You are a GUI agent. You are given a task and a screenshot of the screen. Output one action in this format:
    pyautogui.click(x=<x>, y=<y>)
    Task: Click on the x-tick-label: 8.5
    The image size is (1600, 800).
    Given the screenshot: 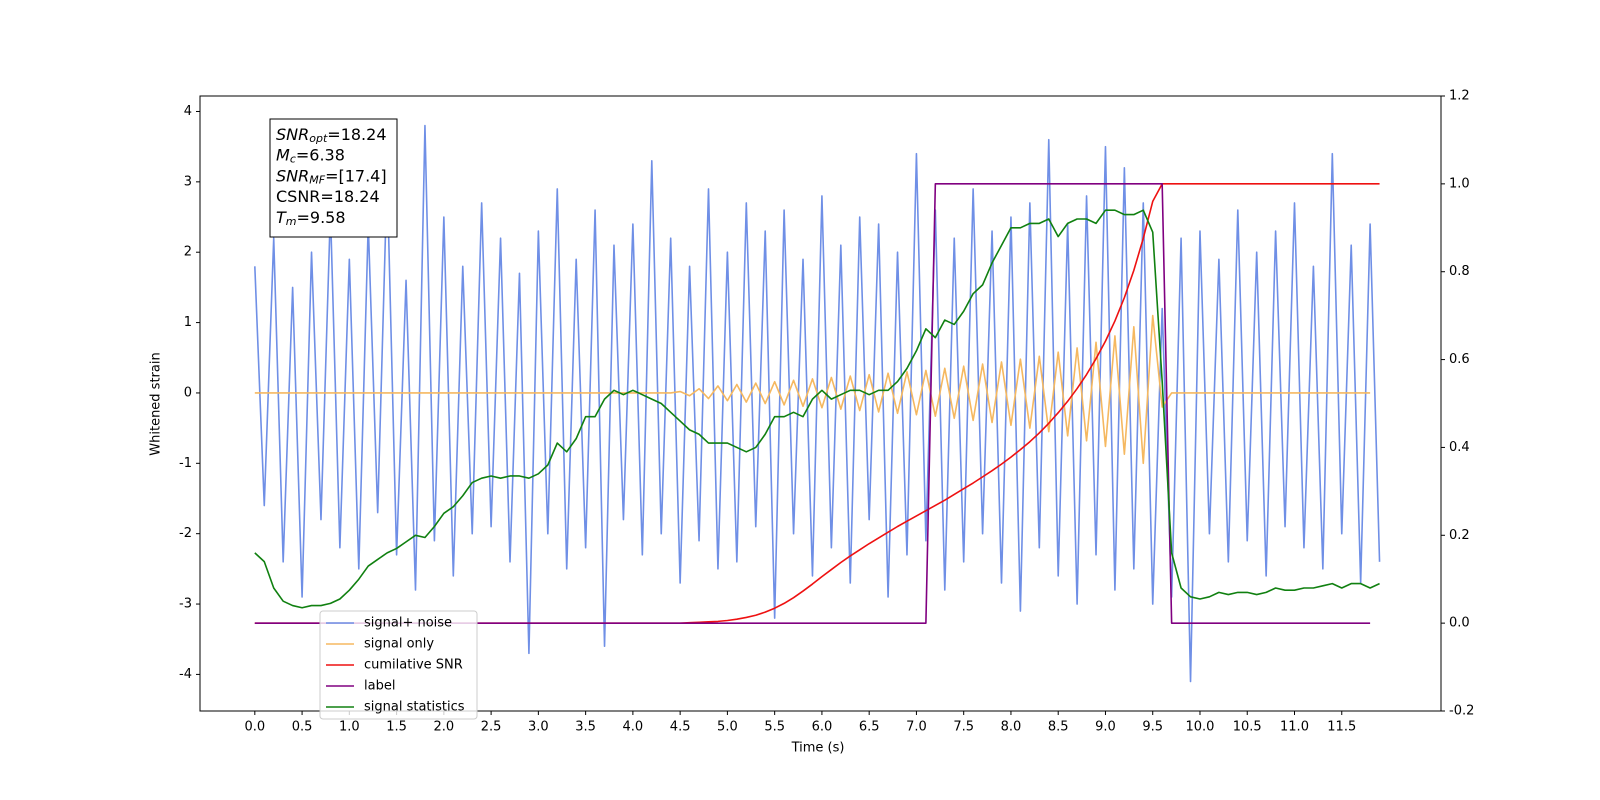 What is the action you would take?
    pyautogui.click(x=1058, y=727)
    